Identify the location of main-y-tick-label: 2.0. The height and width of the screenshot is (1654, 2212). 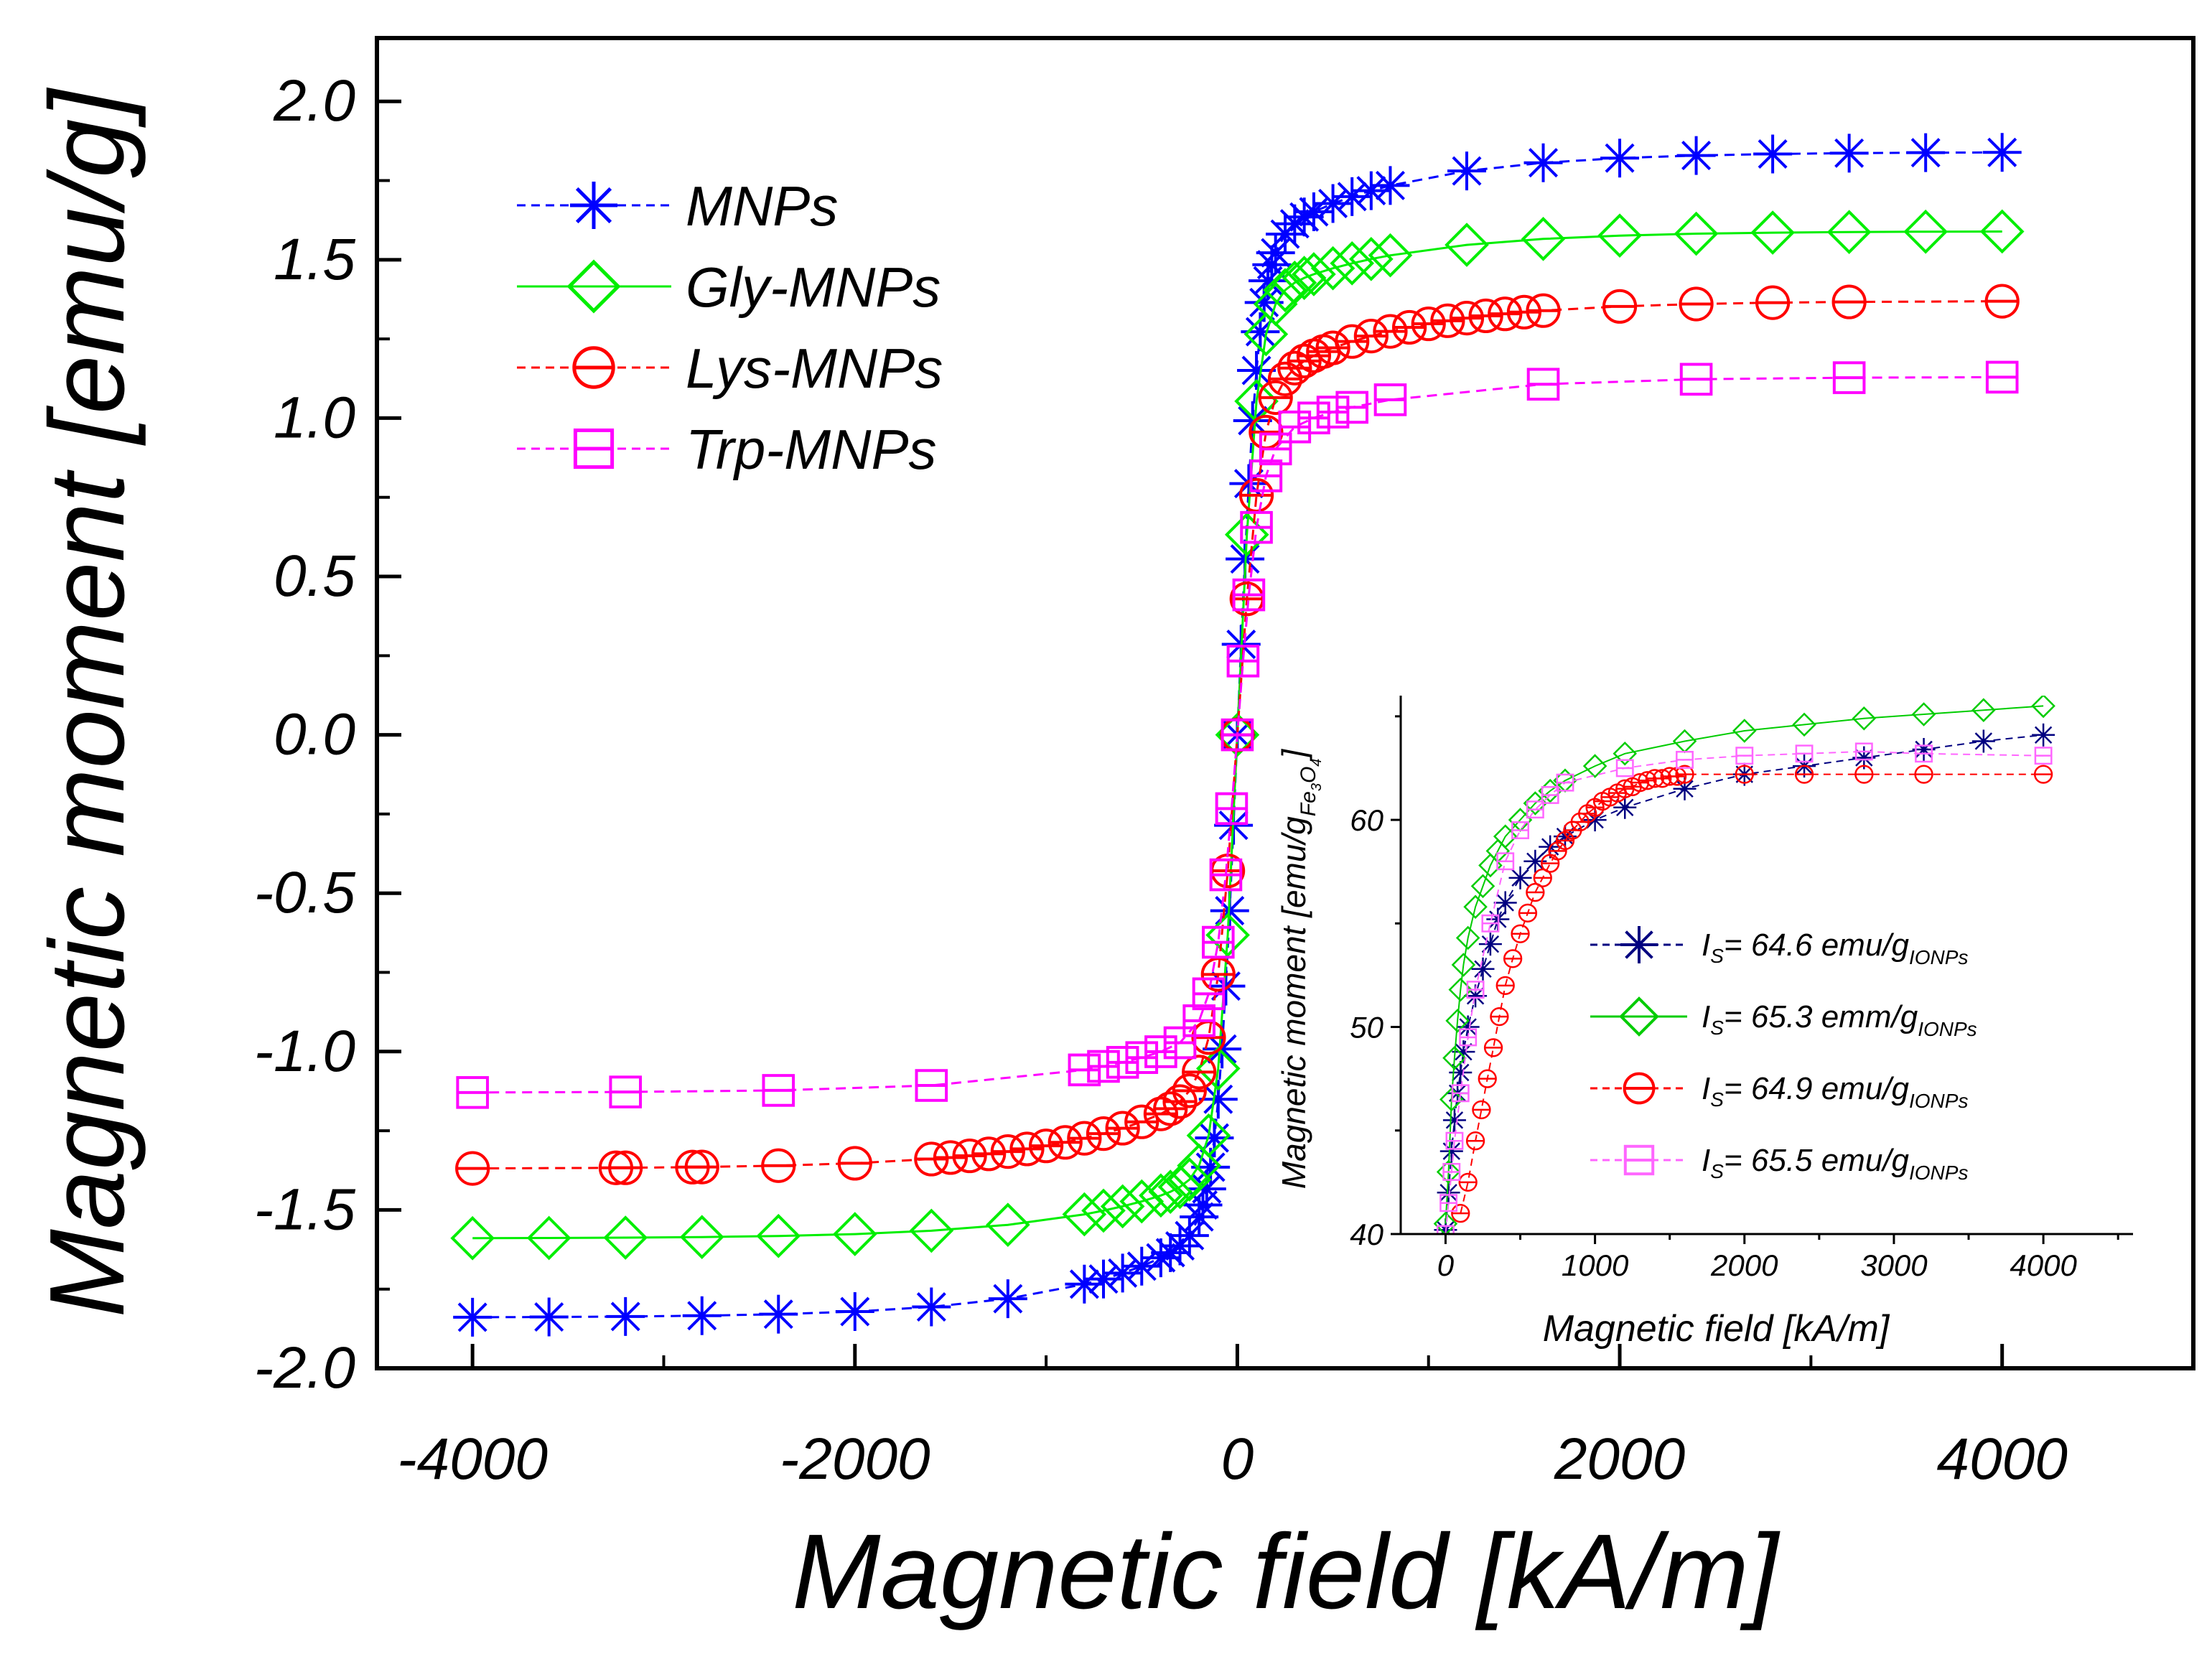
(314, 101).